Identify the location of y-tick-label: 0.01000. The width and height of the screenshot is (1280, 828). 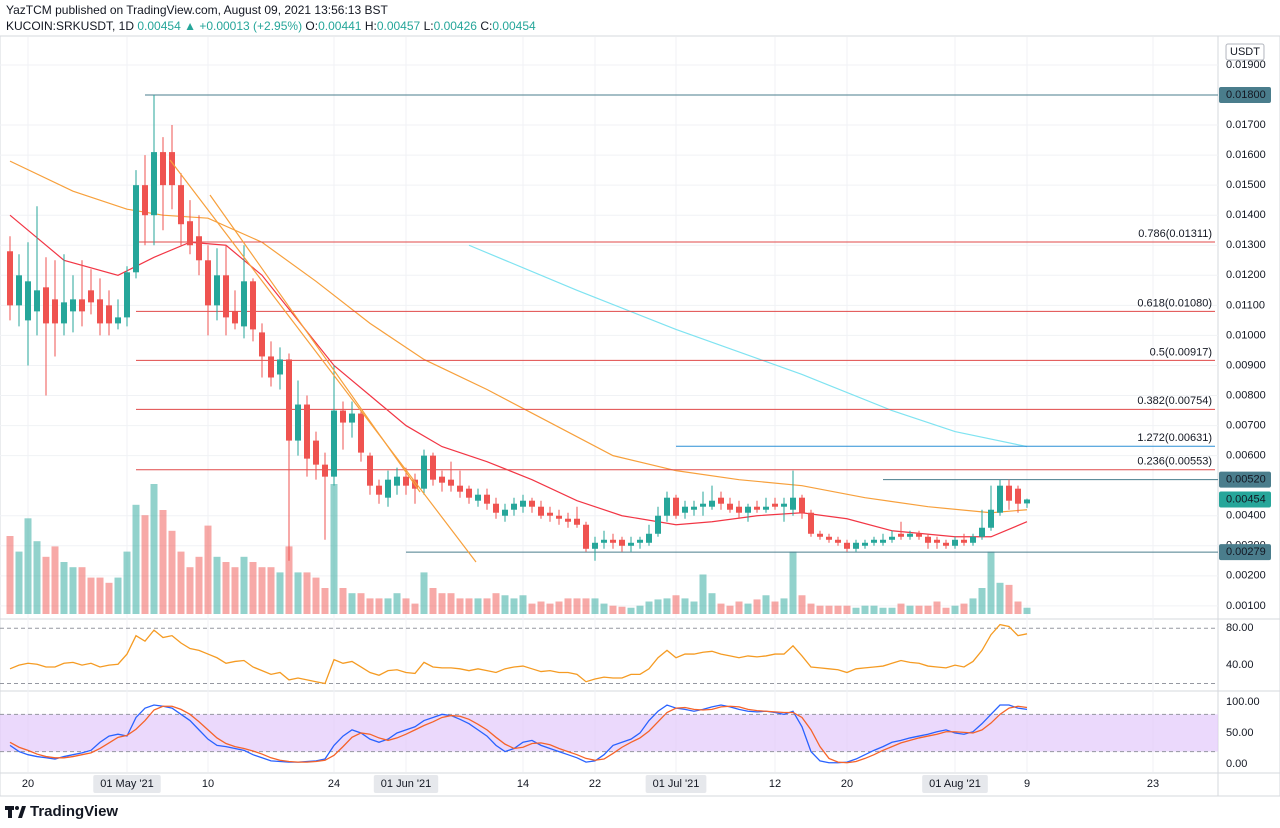
(1246, 335).